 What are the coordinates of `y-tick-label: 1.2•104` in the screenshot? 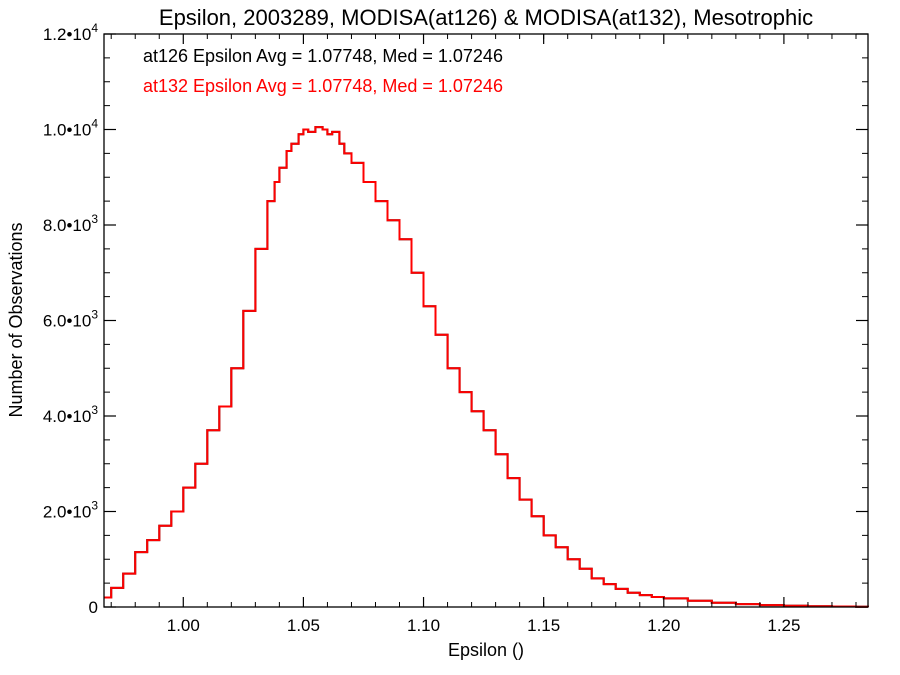 It's located at (71, 32).